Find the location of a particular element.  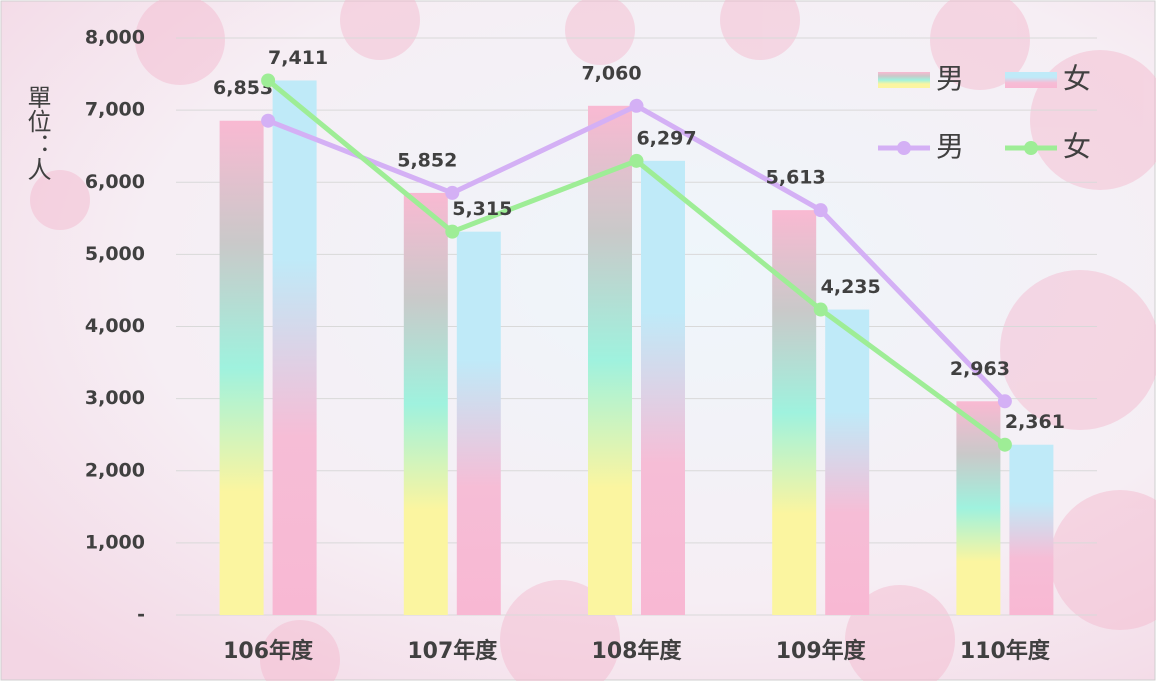

data-label: 6,853 is located at coordinates (243, 88).